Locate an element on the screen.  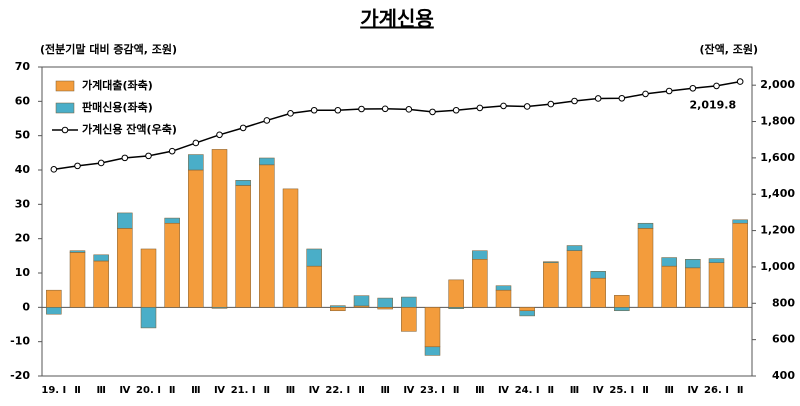
value-label: 2,019.8 is located at coordinates (713, 105).